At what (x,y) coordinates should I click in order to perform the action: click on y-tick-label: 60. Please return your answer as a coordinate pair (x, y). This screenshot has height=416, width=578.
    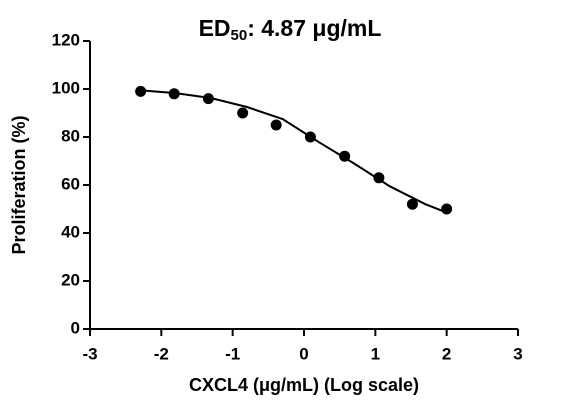
    Looking at the image, I should click on (70, 183).